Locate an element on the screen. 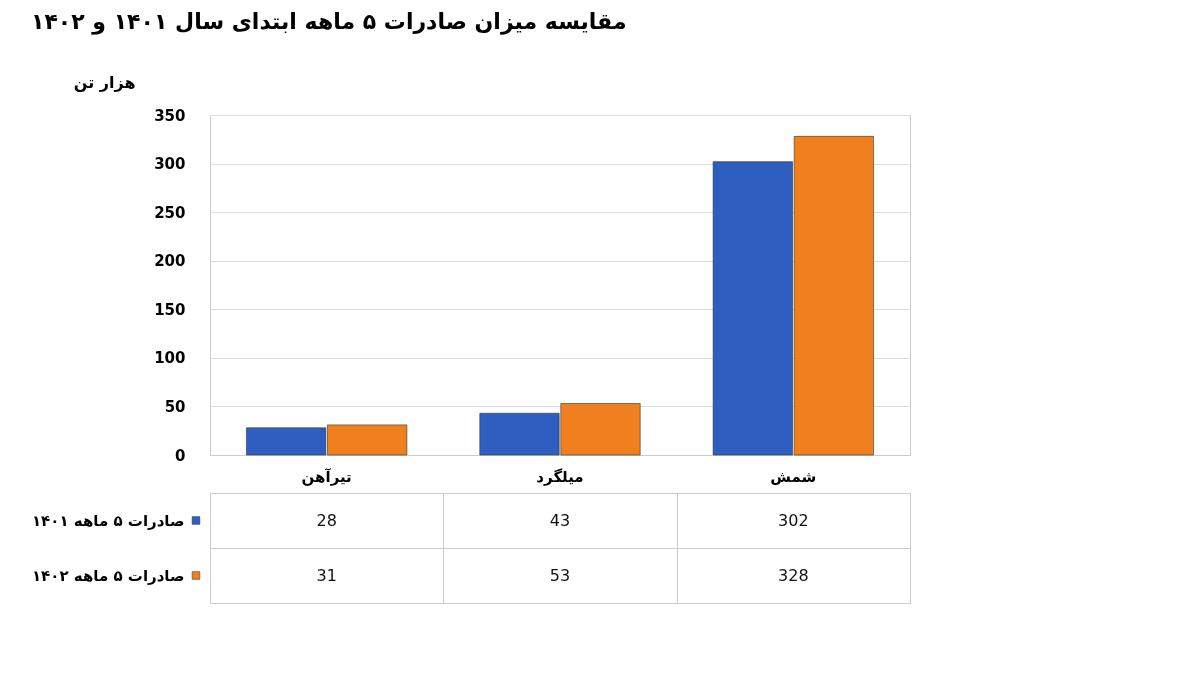  data-label: 328 is located at coordinates (793, 575).